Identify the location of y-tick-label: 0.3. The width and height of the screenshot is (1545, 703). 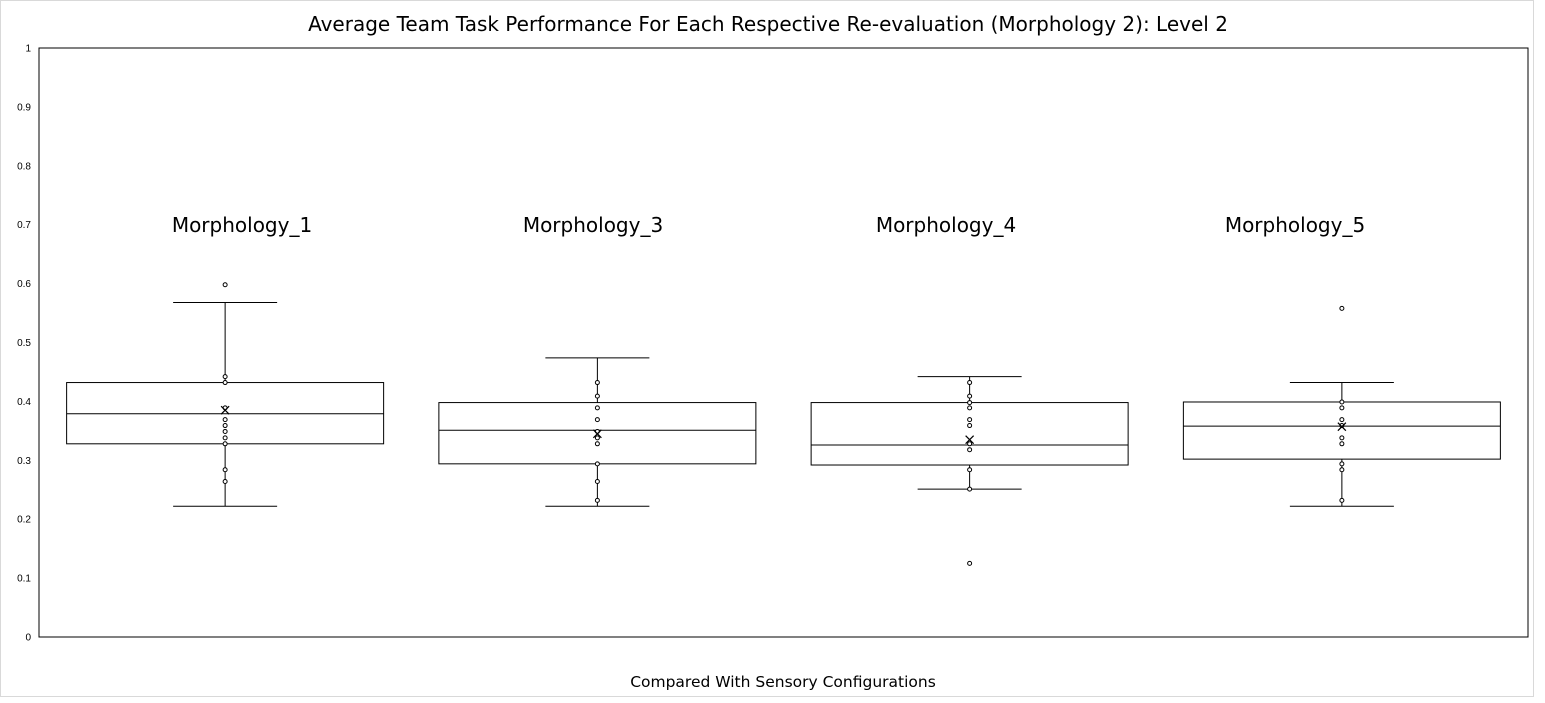
(24, 461).